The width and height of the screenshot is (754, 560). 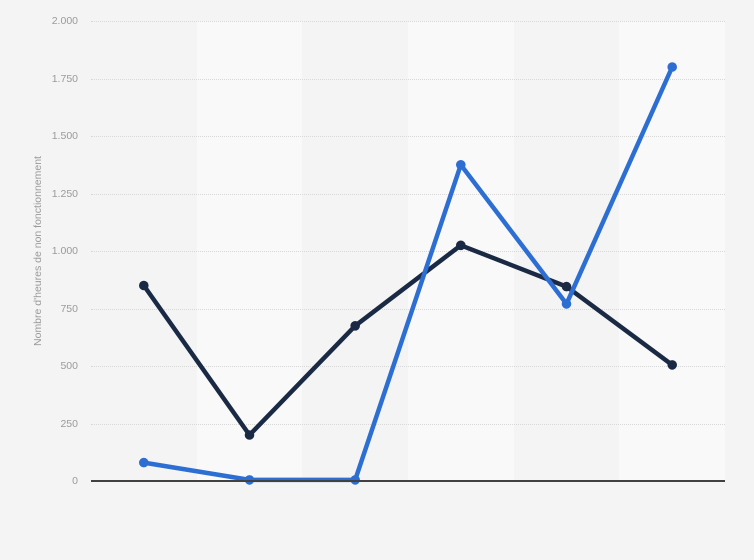 I want to click on y-tick-label: 0, so click(x=75, y=481).